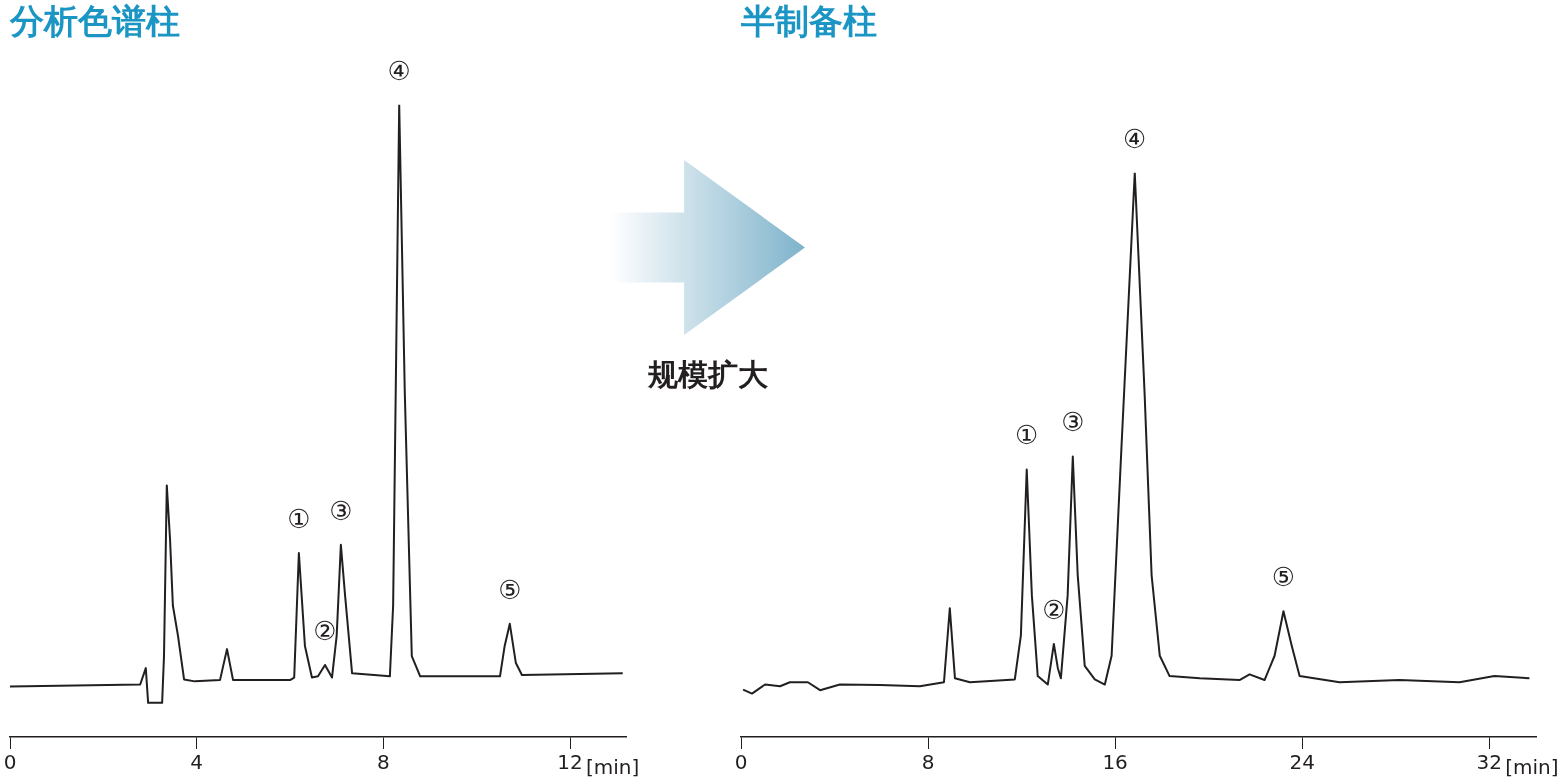 The height and width of the screenshot is (779, 1558). I want to click on x-tick-label: 32, so click(1489, 762).